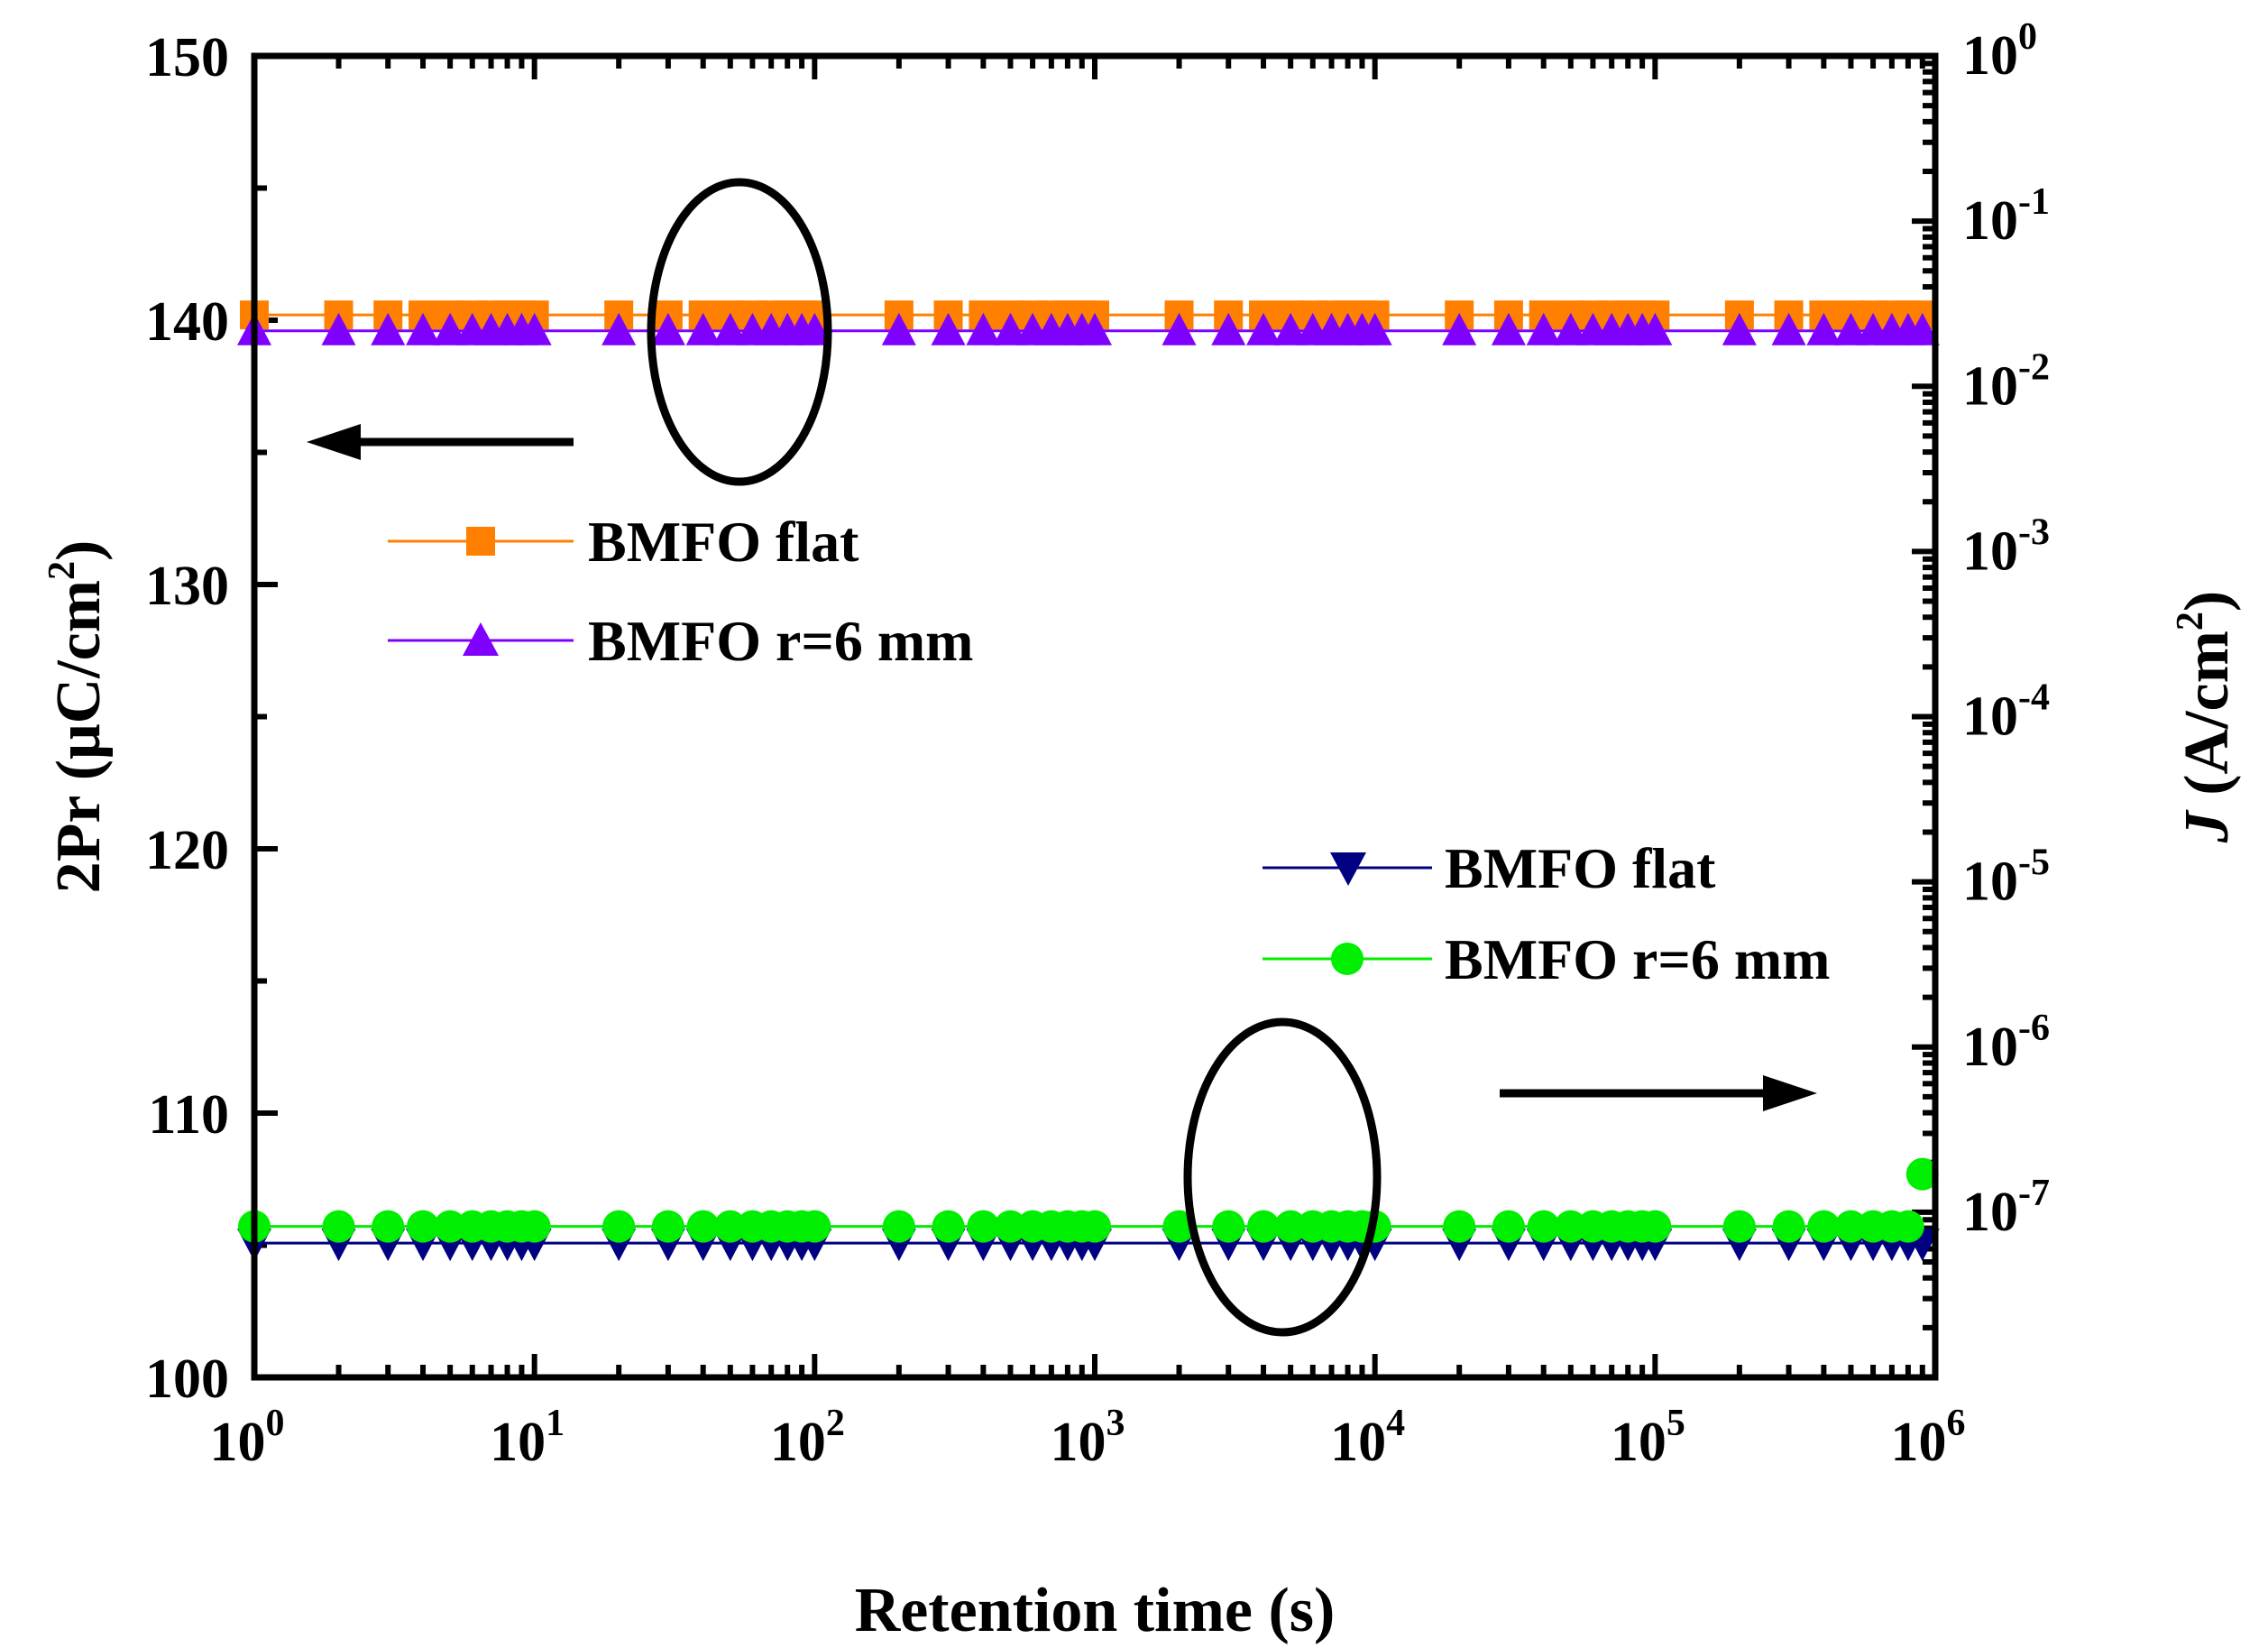 The height and width of the screenshot is (1648, 2268). What do you see at coordinates (187, 58) in the screenshot?
I see `y-left-tick-label: 150` at bounding box center [187, 58].